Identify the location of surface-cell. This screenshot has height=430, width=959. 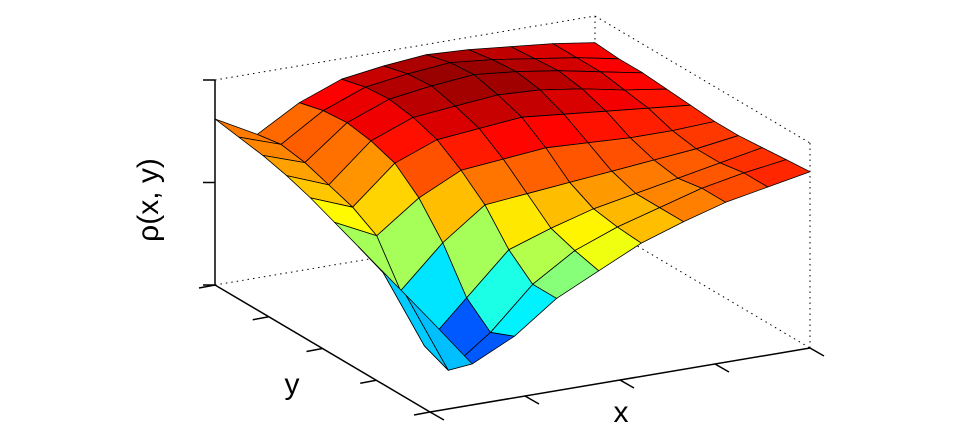
(439, 333).